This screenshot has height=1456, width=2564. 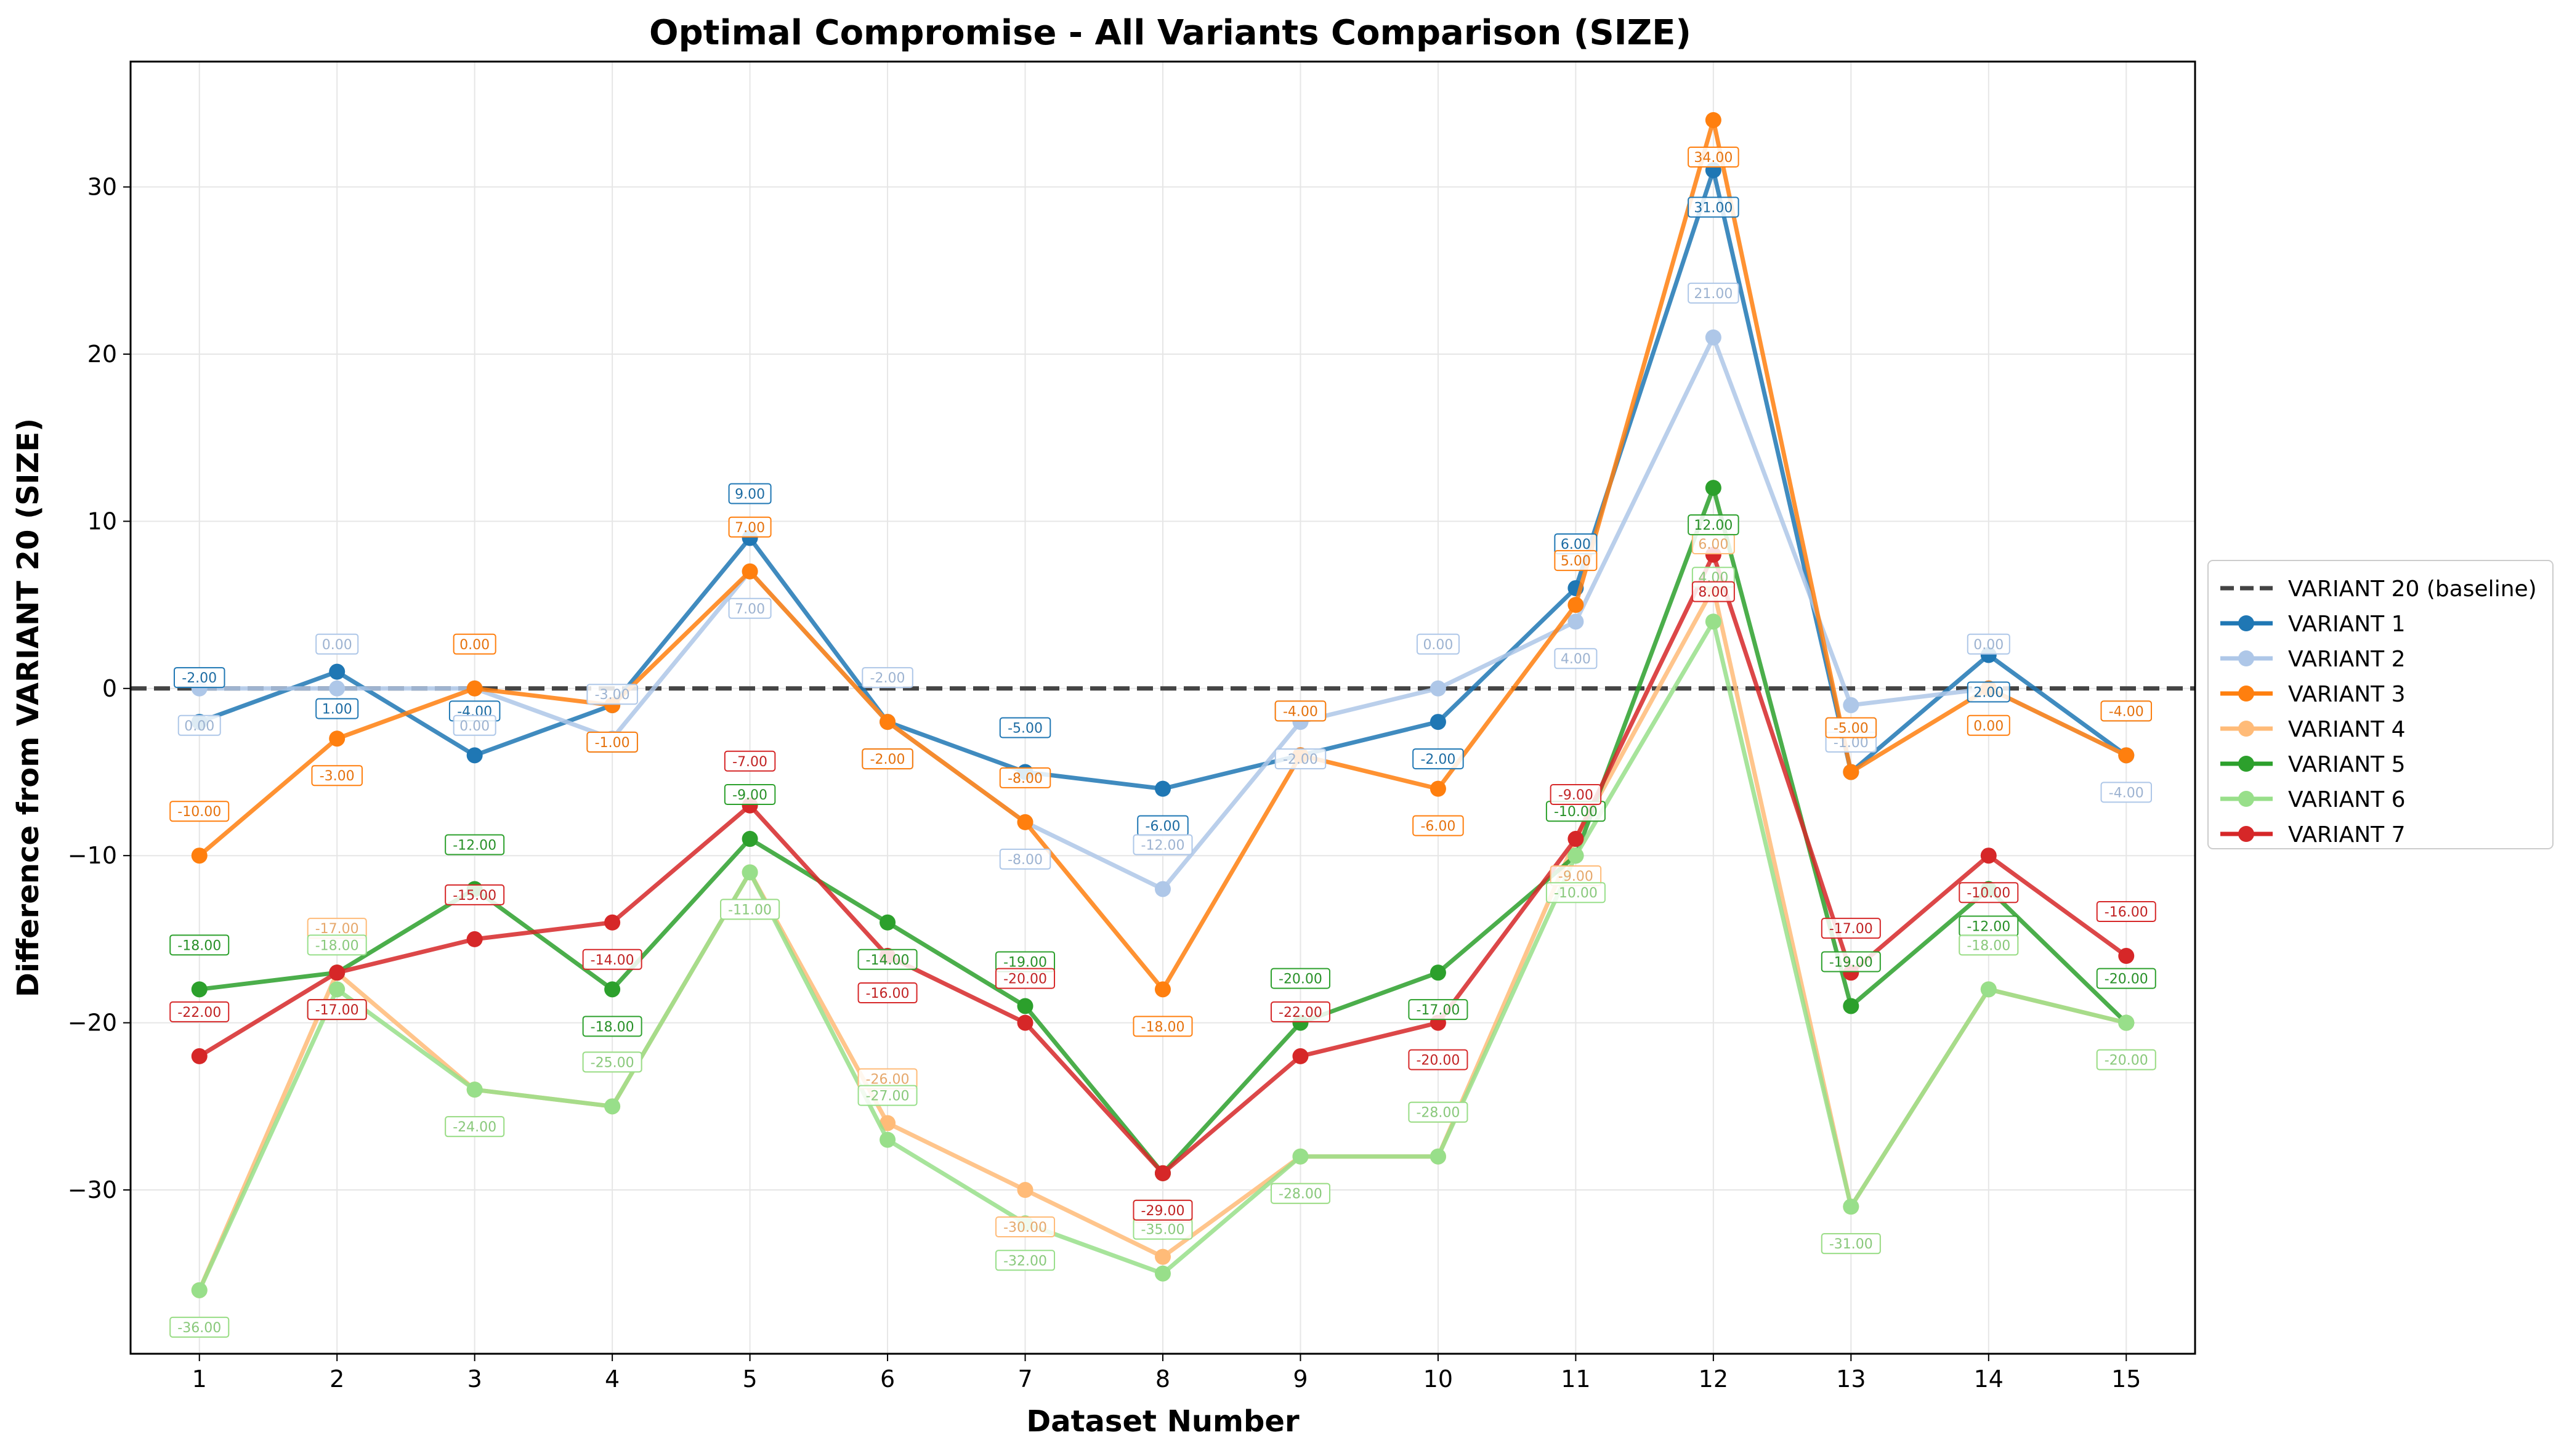 What do you see at coordinates (750, 608) in the screenshot?
I see `data-label: 7.00` at bounding box center [750, 608].